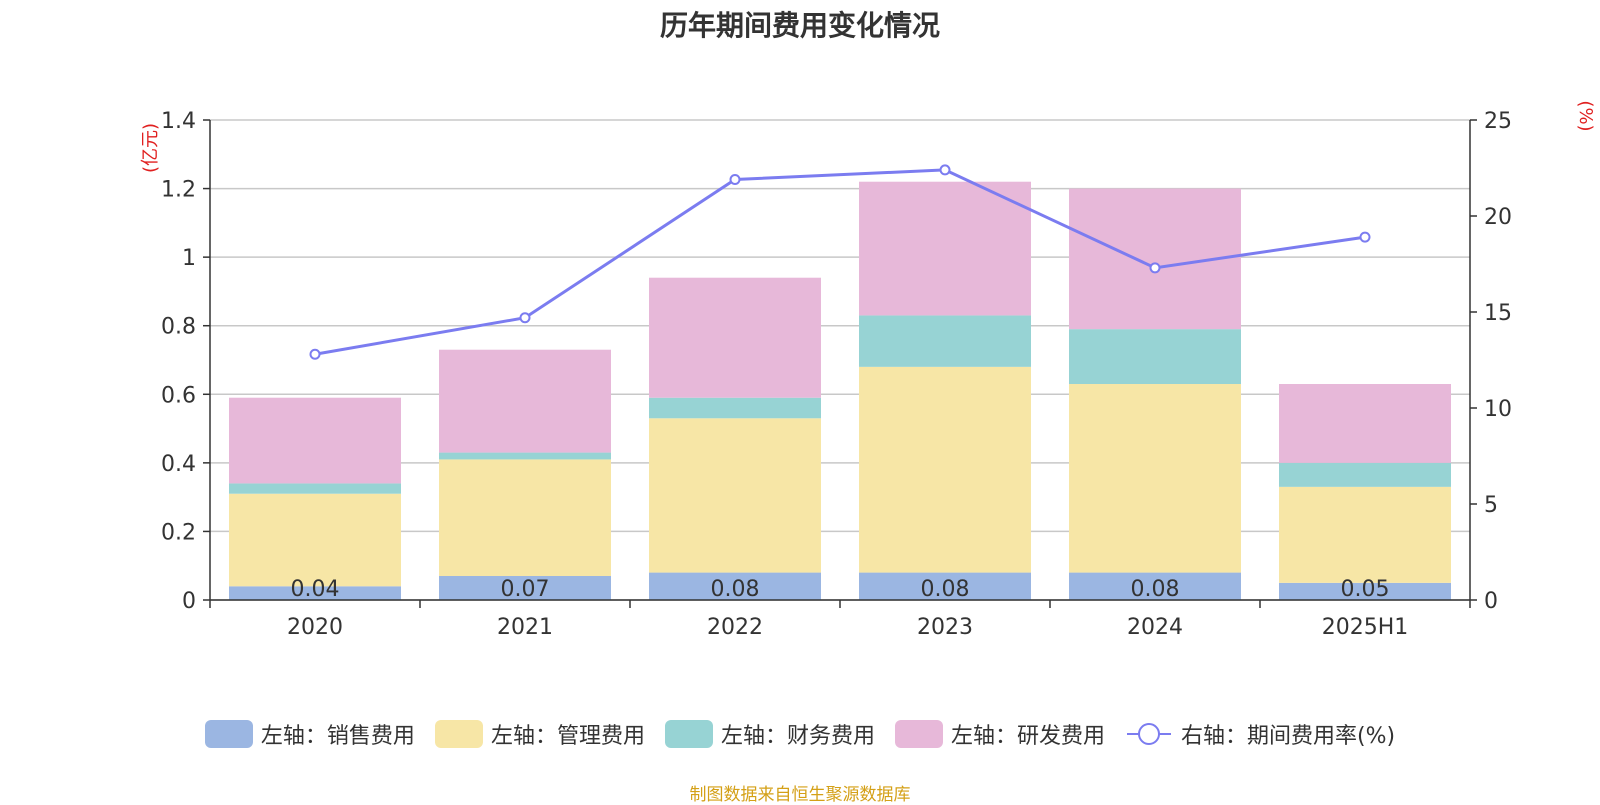 The image size is (1600, 805). I want to click on bar-data-label: 0.07, so click(525, 589).